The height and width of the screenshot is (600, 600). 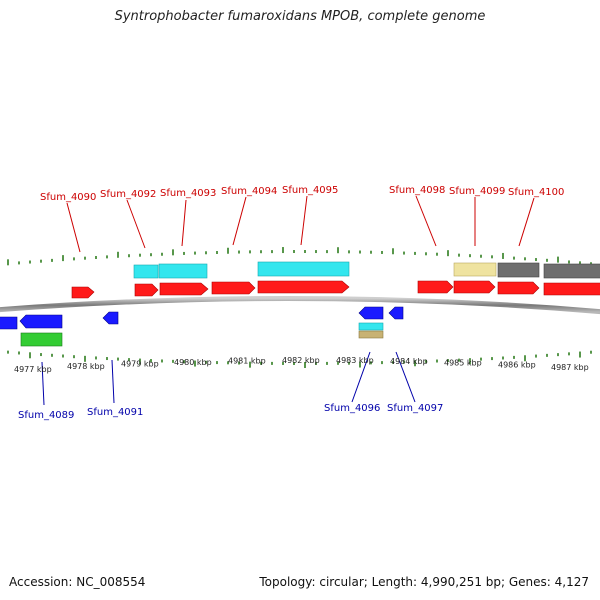 I want to click on gene-label-sfum-4089: Sfum_4089, so click(x=46, y=415).